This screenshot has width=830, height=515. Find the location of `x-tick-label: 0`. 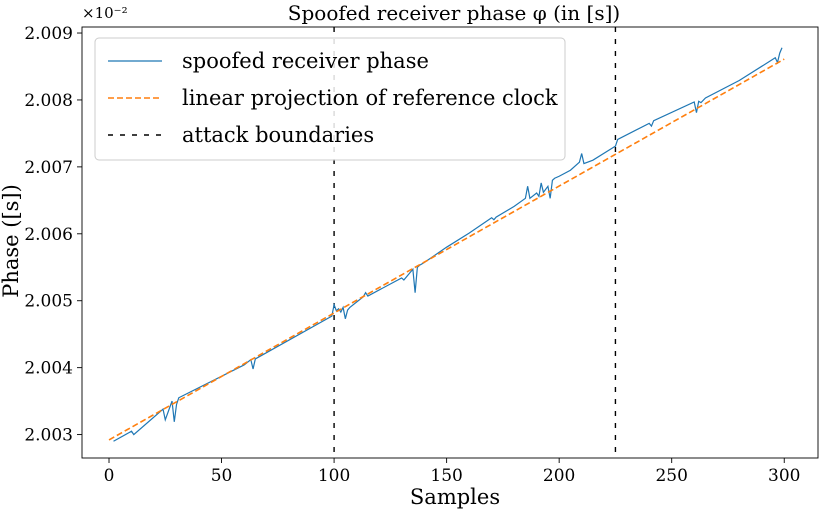

x-tick-label: 0 is located at coordinates (109, 476).